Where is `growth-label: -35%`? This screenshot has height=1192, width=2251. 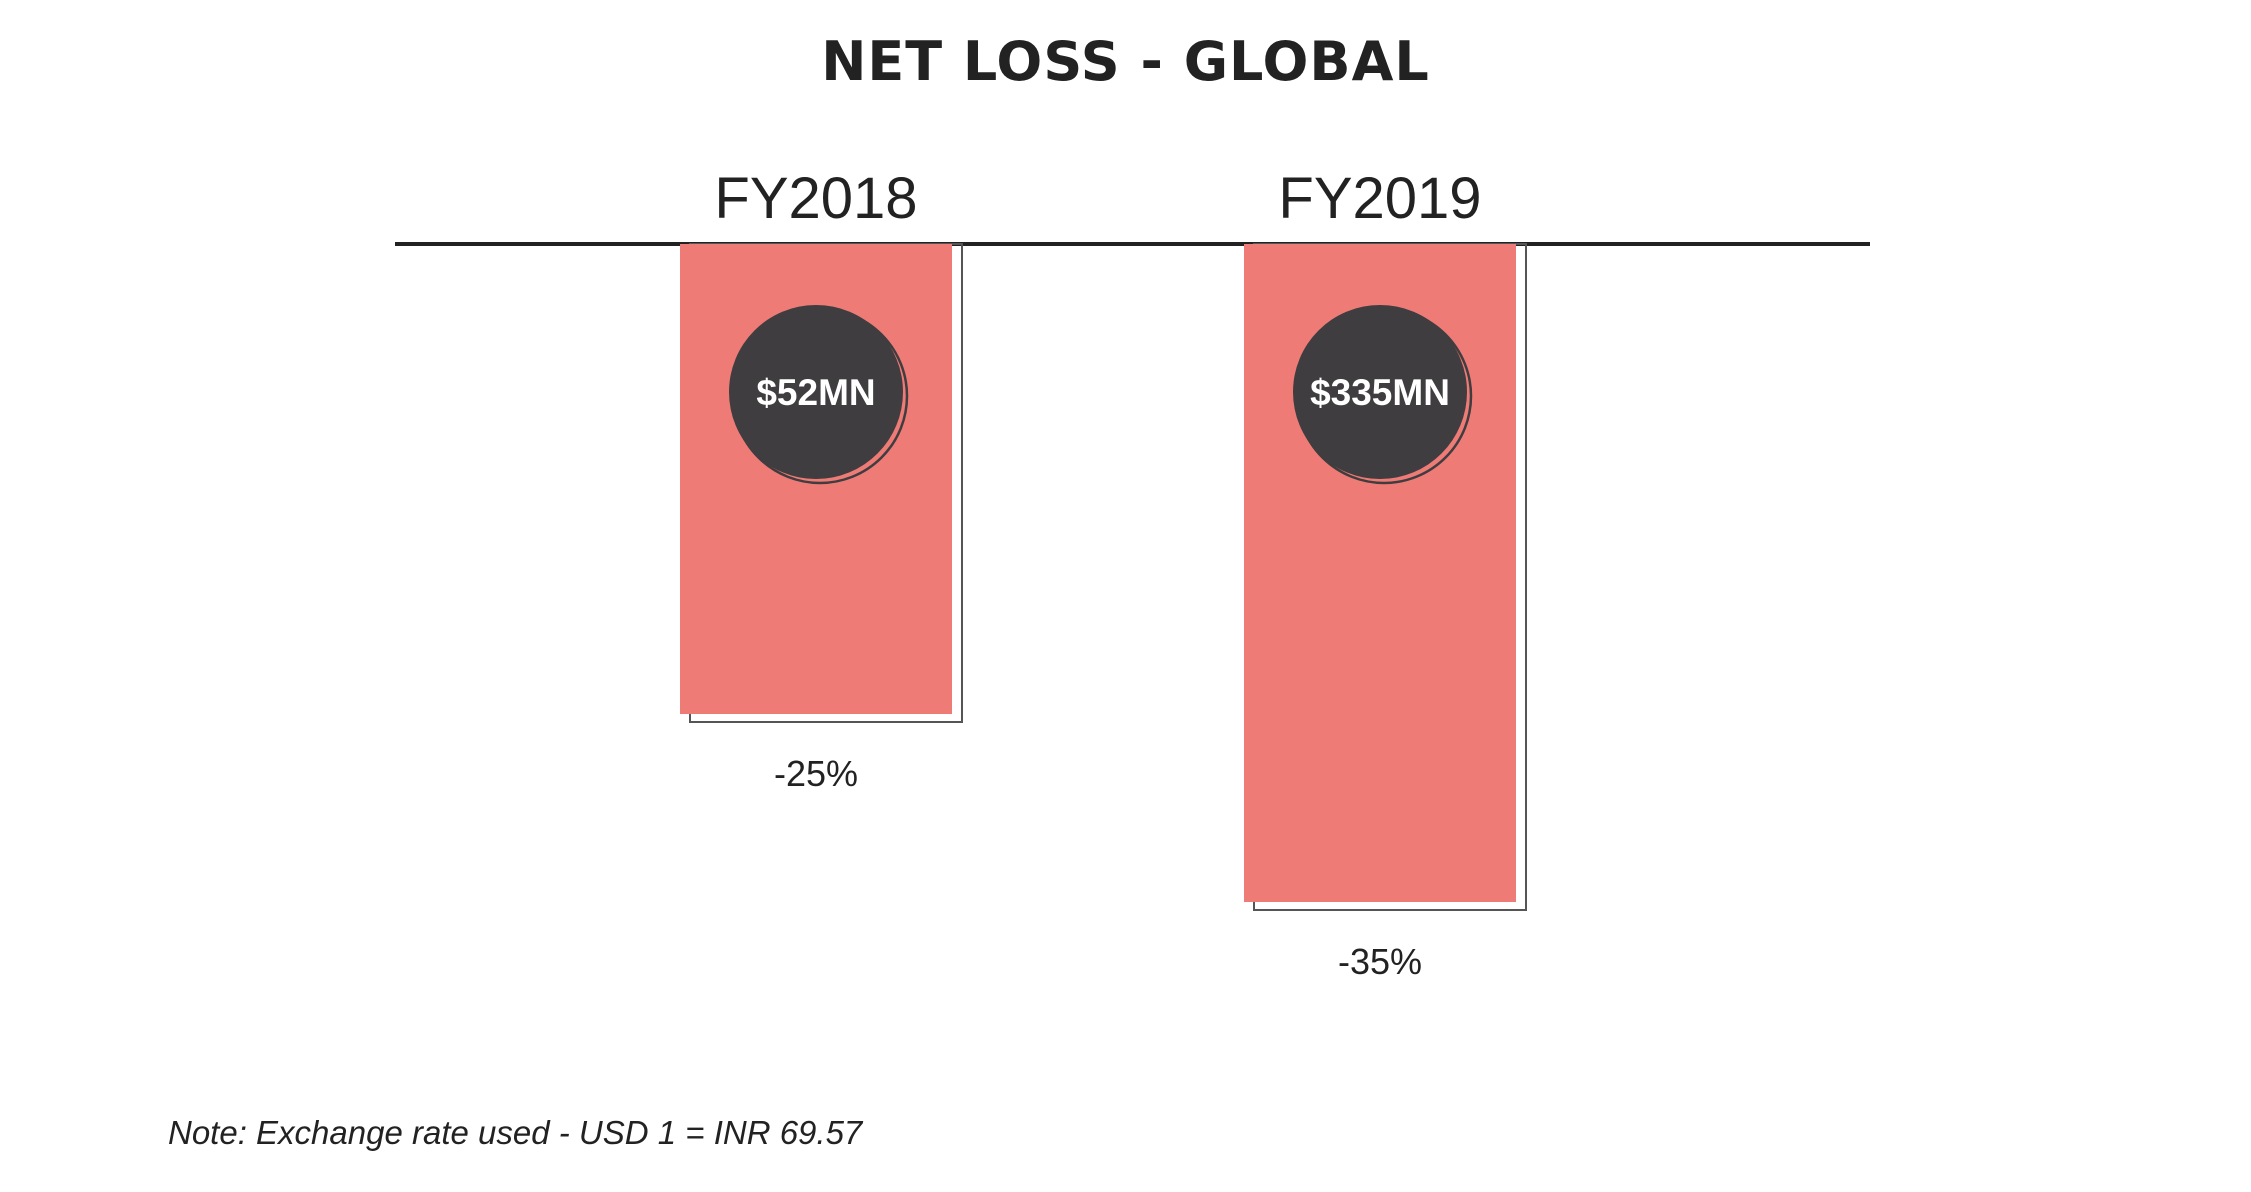
growth-label: -35% is located at coordinates (1380, 961).